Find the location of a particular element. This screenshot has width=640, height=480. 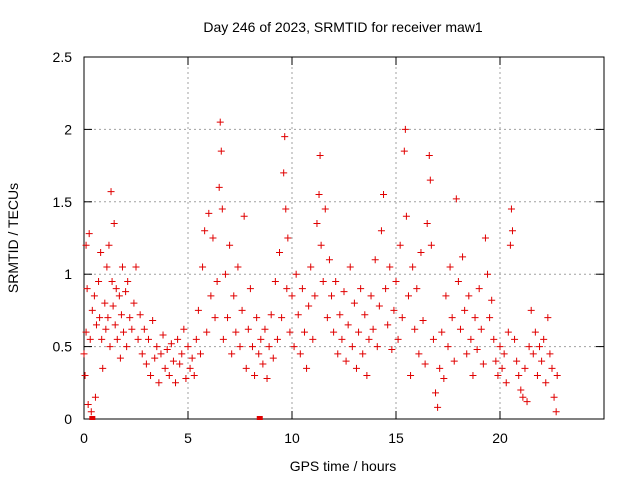

x-tick-label: 0 is located at coordinates (84, 438).